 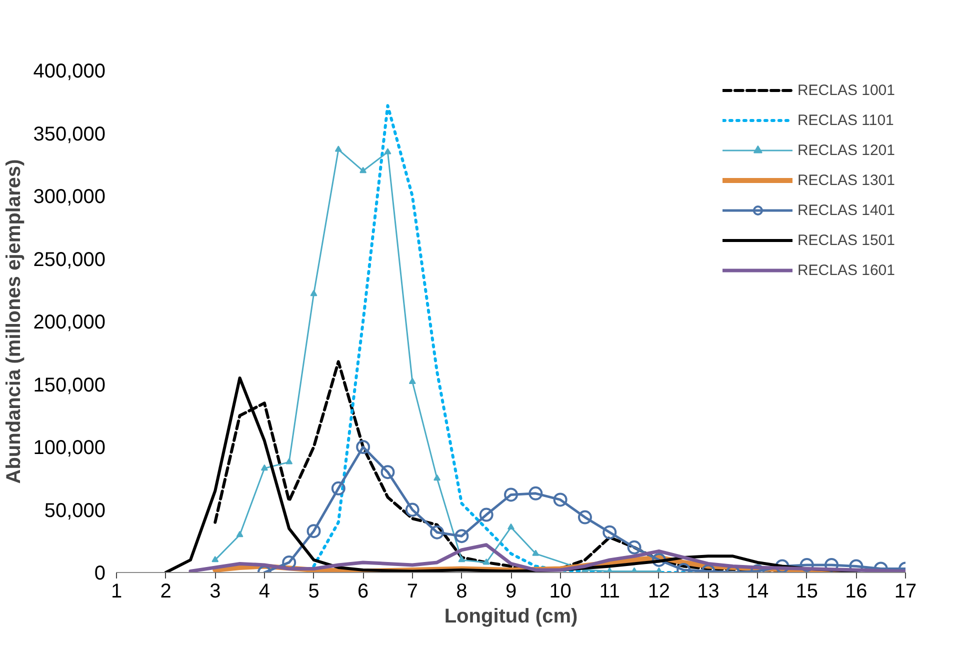 I want to click on x-tick-label: 11, so click(x=609, y=591).